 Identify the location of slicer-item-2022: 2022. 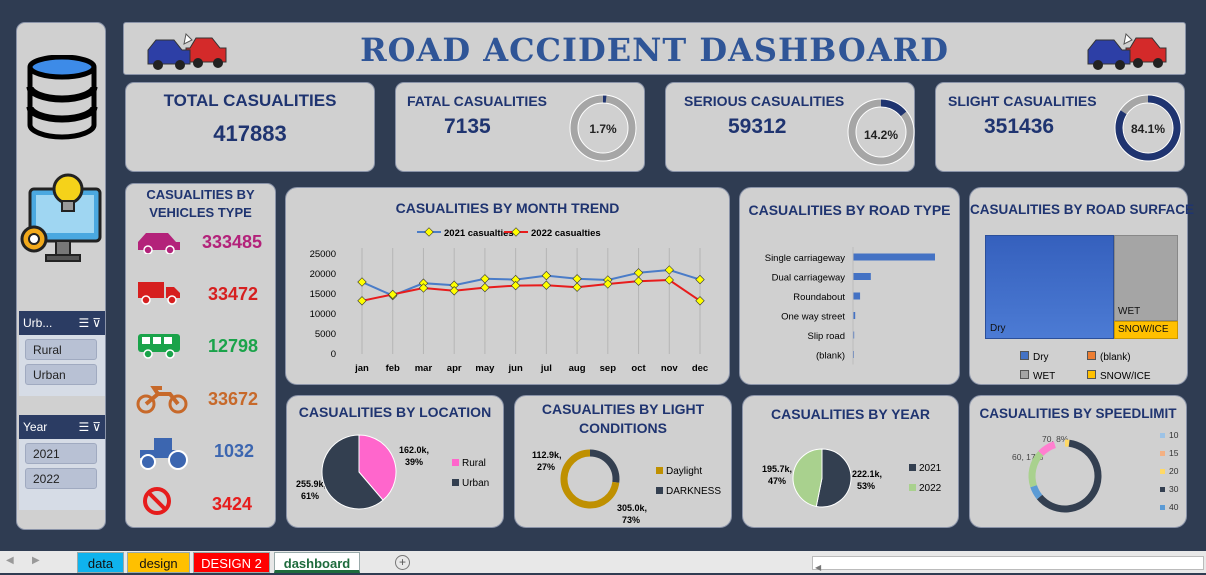
(61, 478).